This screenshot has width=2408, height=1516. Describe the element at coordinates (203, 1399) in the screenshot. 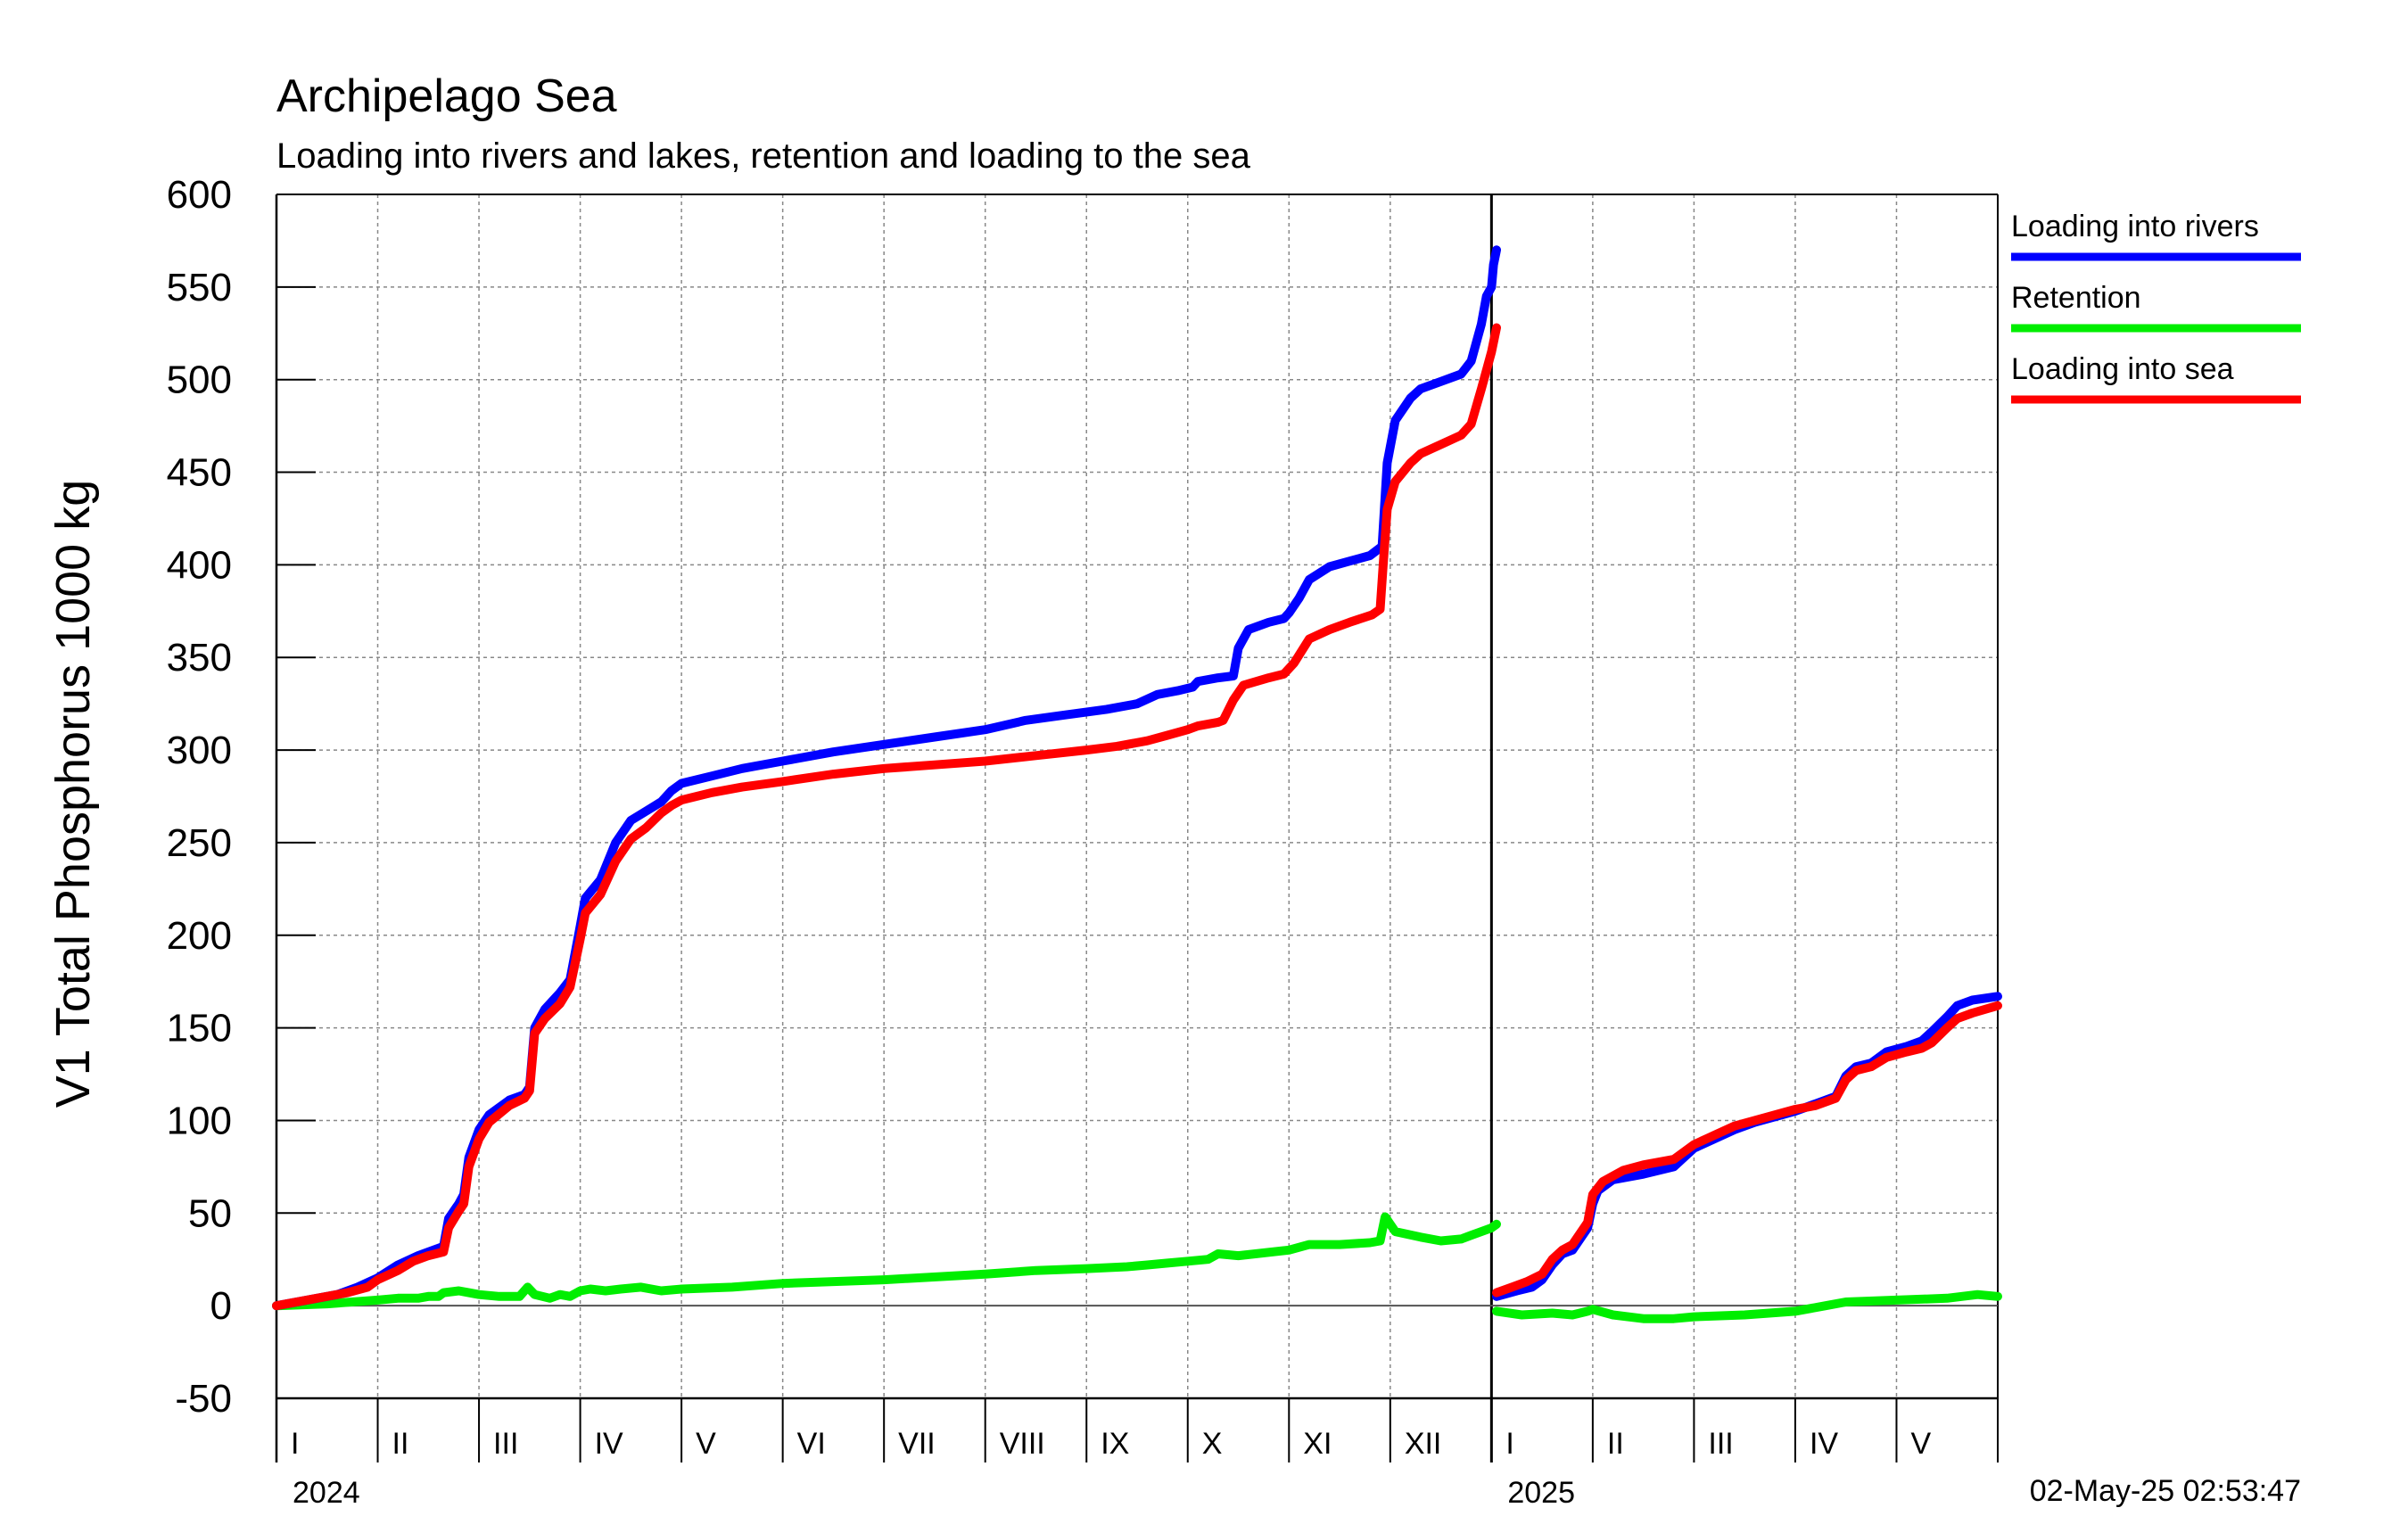

I see `y-tick-label: -50` at that location.